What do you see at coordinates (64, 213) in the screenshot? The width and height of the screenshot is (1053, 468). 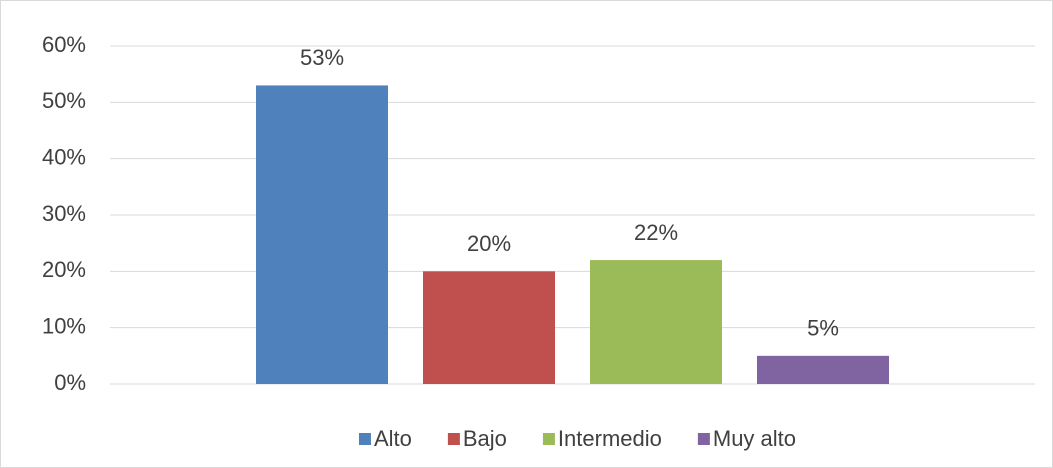 I see `y-tick-label: 30%` at bounding box center [64, 213].